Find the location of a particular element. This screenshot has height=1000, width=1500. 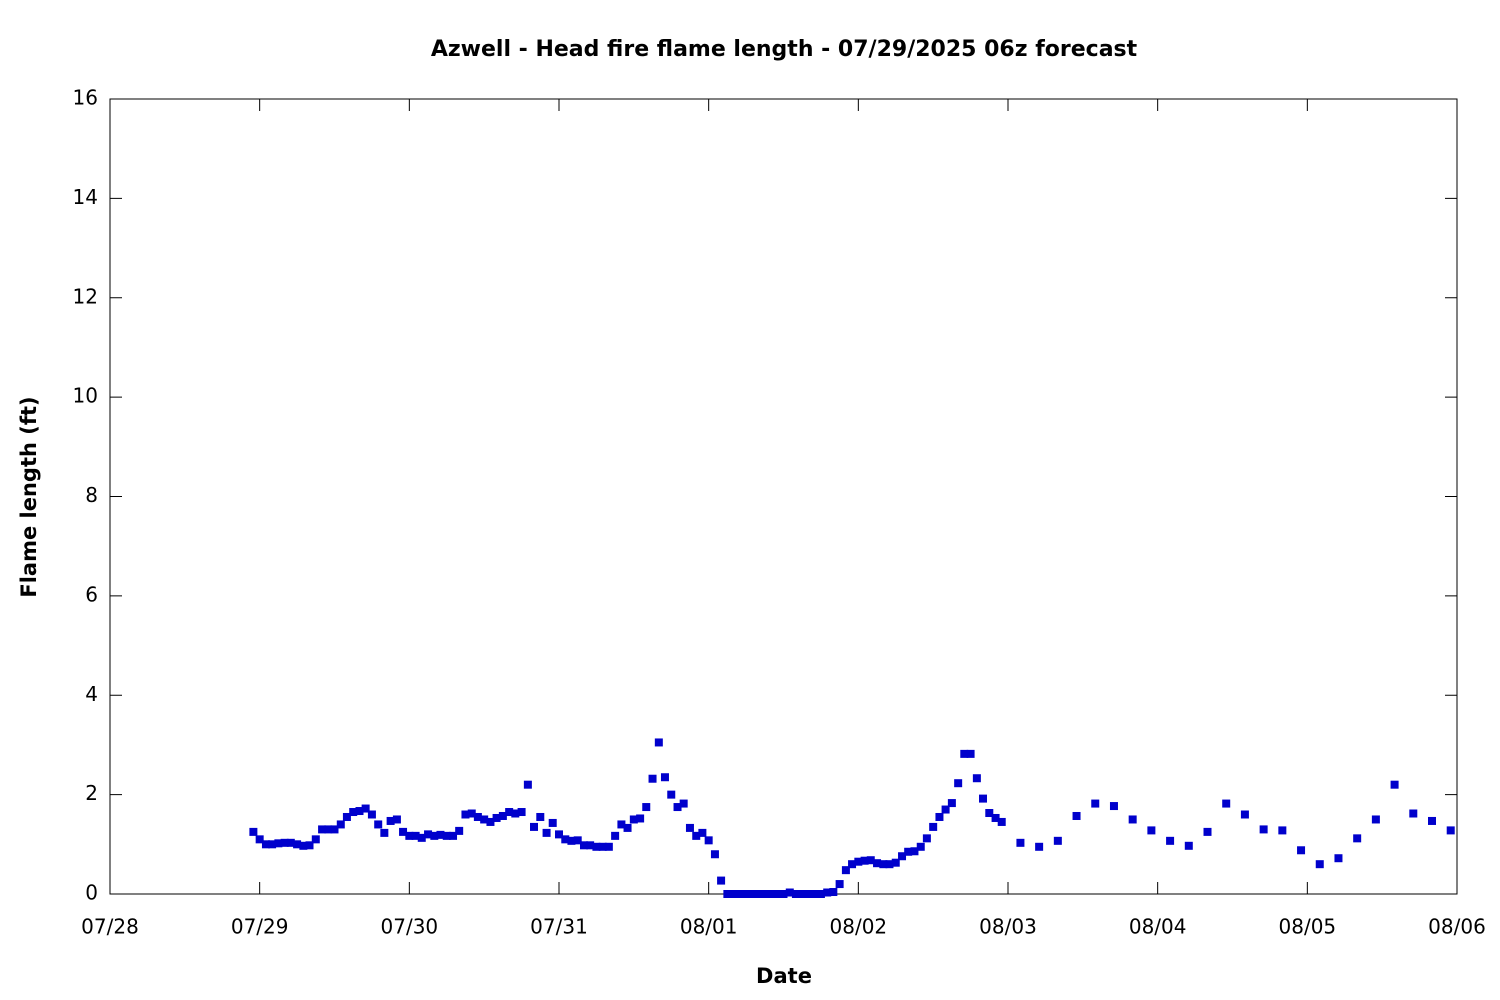

y-tick-label: 8 is located at coordinates (91, 495).